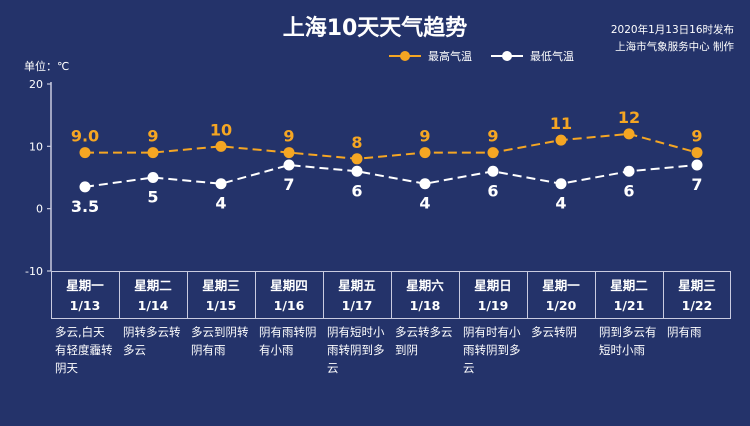 Image resolution: width=750 pixels, height=426 pixels. I want to click on day-weather-desc: 阴有短时小雨转阴到多云, so click(356, 350).